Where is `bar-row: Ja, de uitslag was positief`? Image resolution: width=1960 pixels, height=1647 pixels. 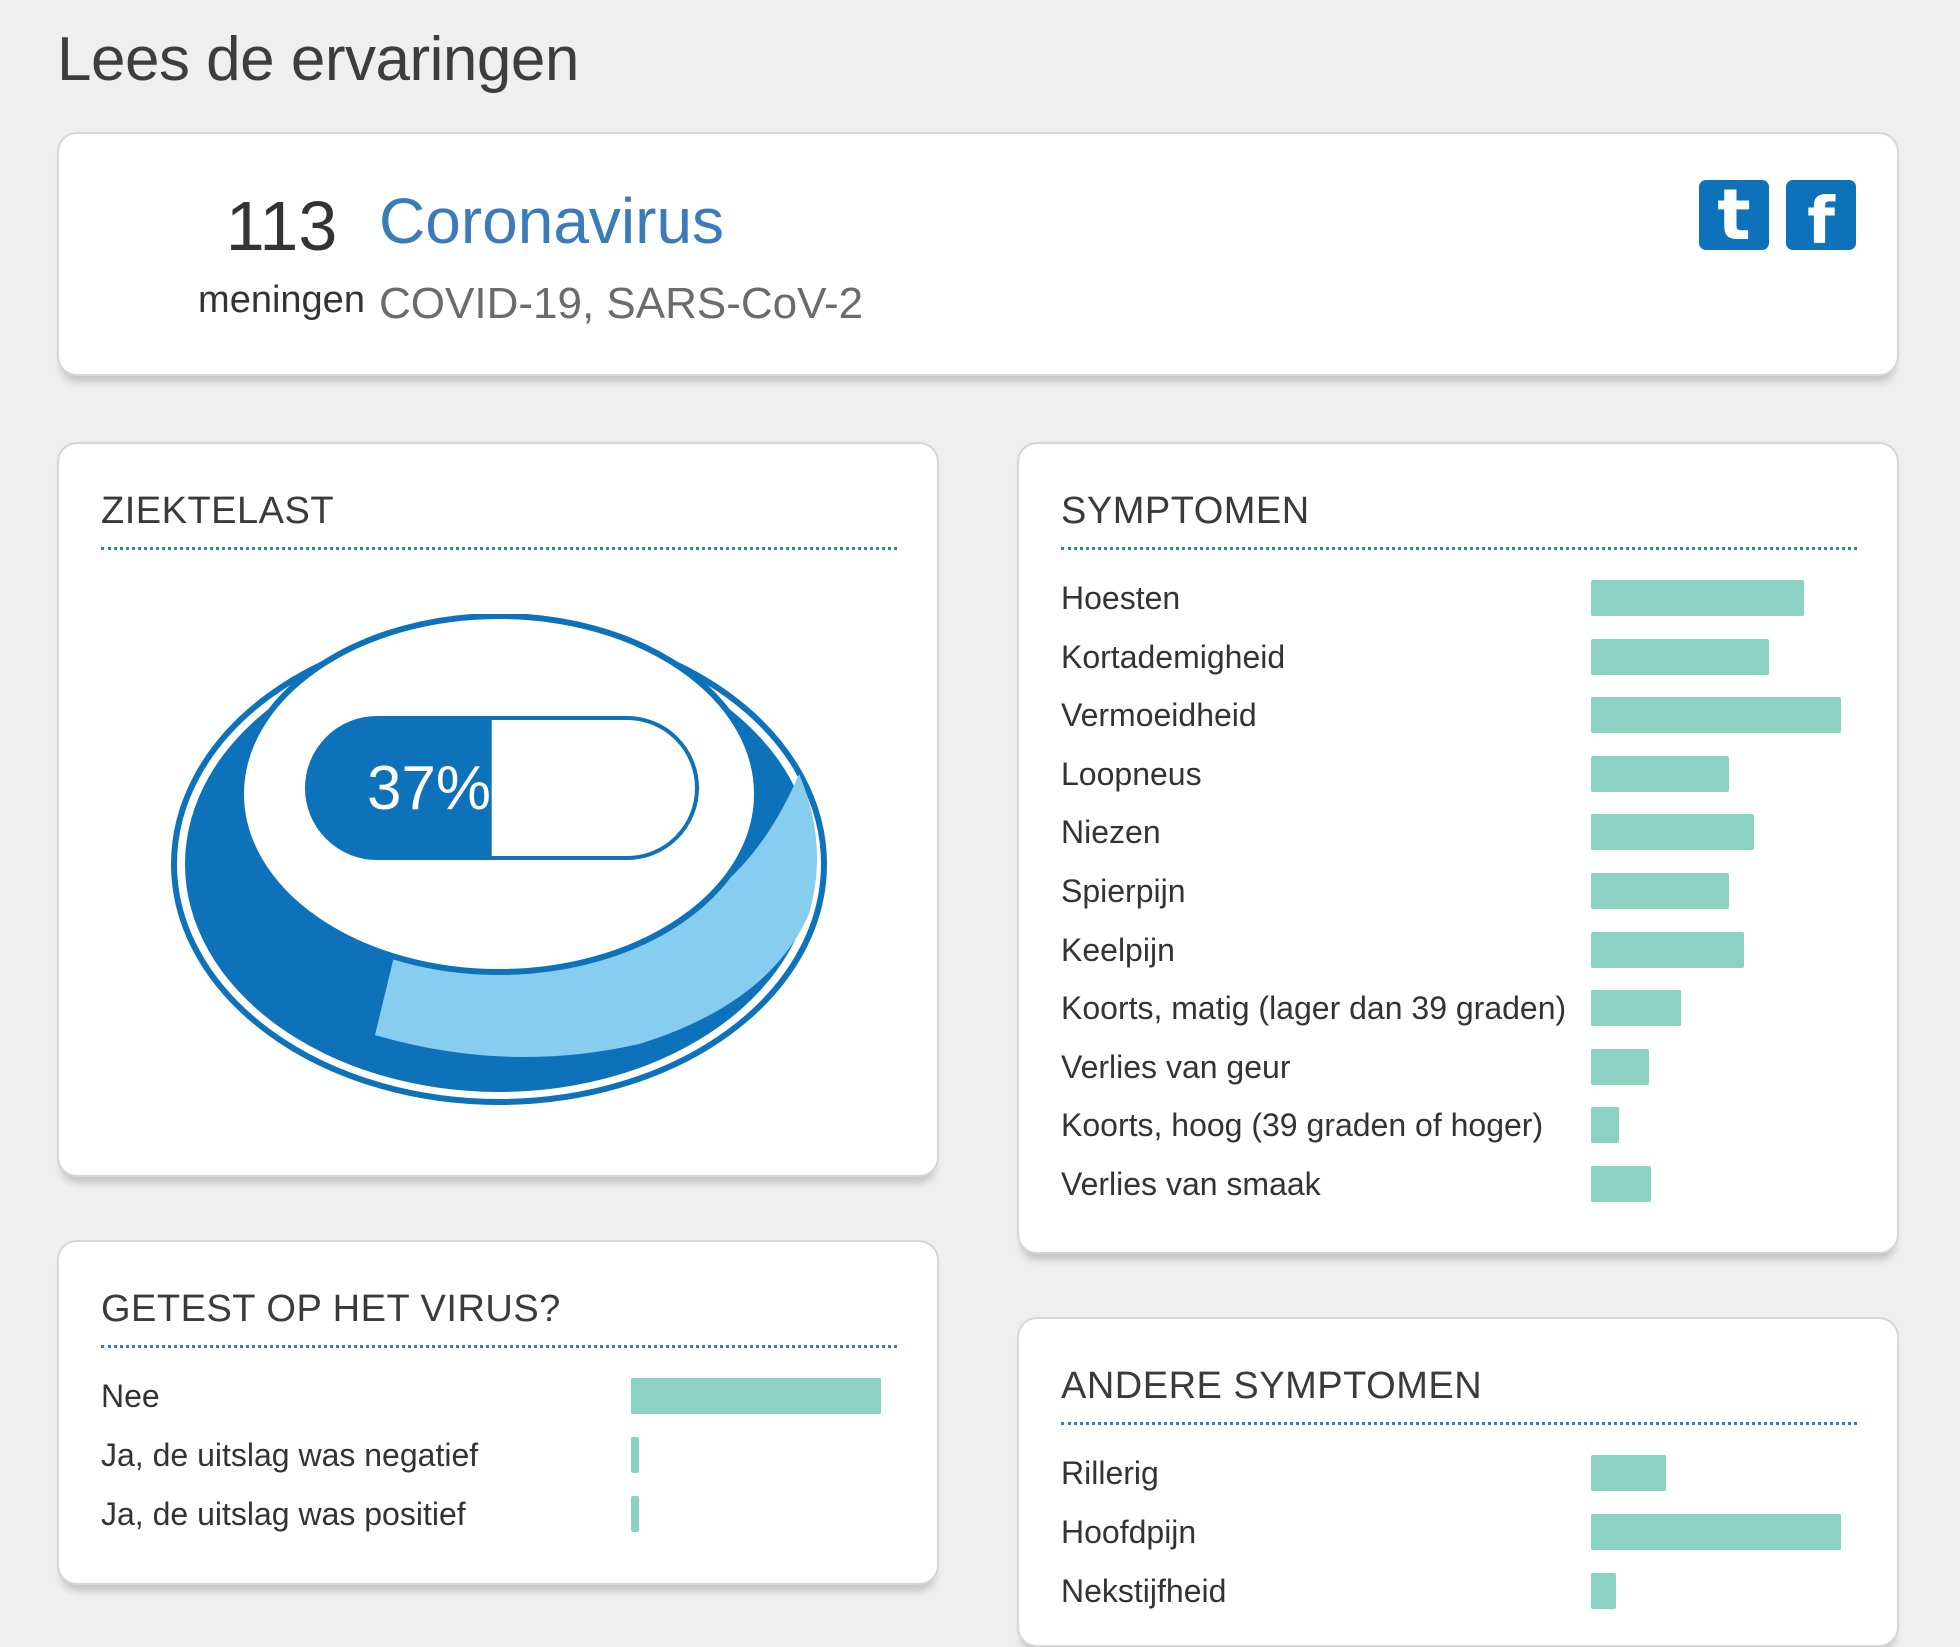
bar-row: Ja, de uitslag was positief is located at coordinates (501, 1519).